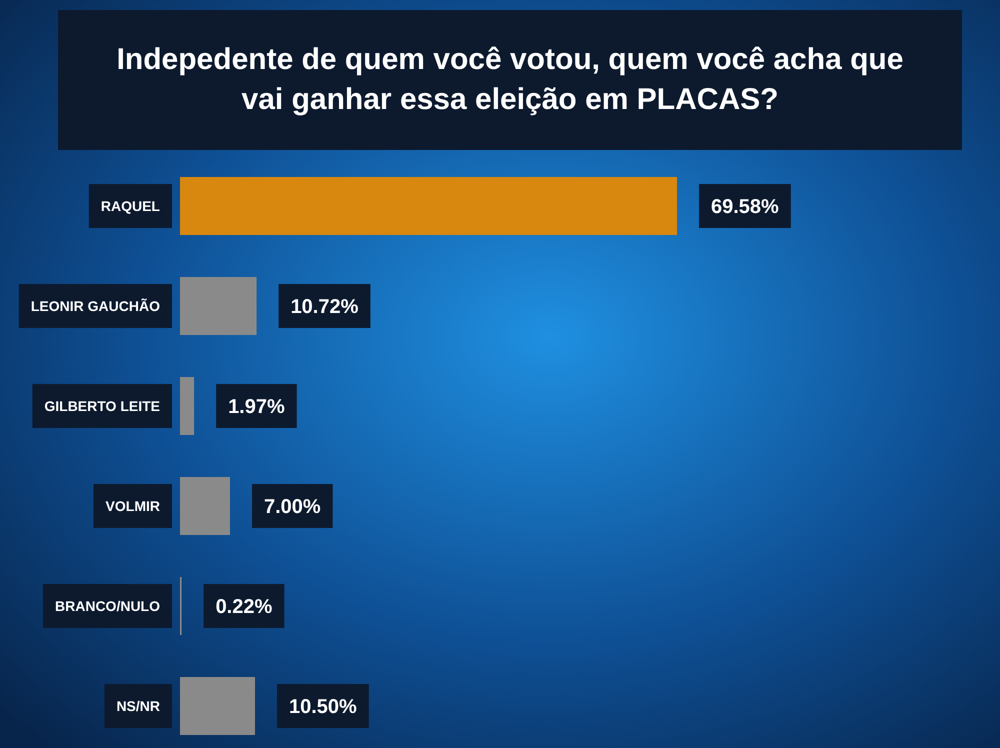  What do you see at coordinates (102, 406) in the screenshot?
I see `y-tick-label: GILBERTO LEITE` at bounding box center [102, 406].